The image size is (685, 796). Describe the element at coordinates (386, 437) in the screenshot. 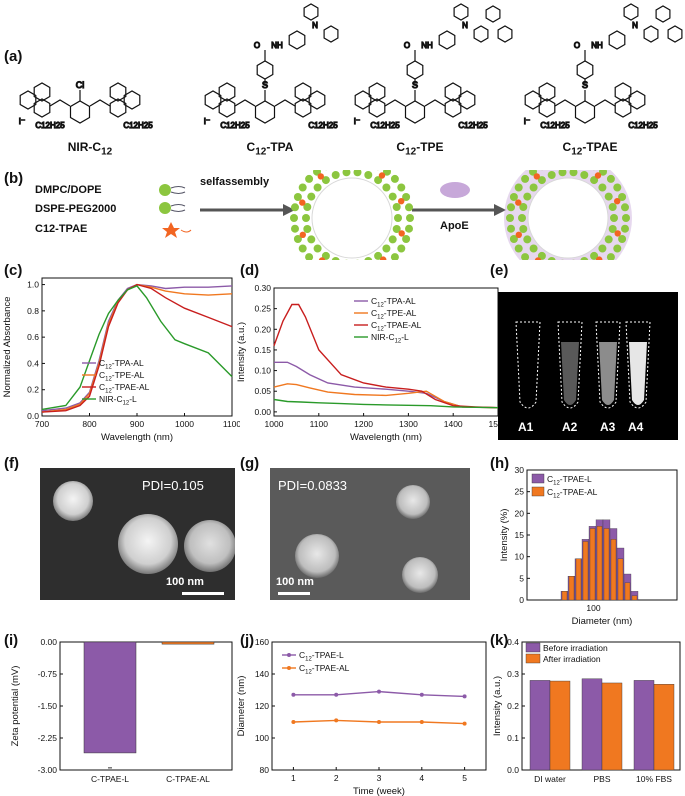

I see `x-axis-label: Wavelength (nm)` at that location.